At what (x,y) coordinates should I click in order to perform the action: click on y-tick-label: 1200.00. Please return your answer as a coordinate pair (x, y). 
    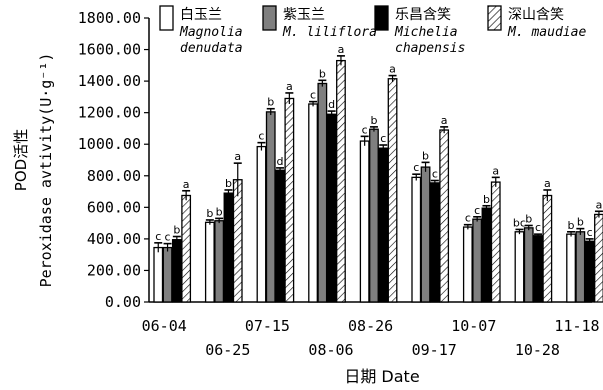
    Looking at the image, I should click on (109, 113).